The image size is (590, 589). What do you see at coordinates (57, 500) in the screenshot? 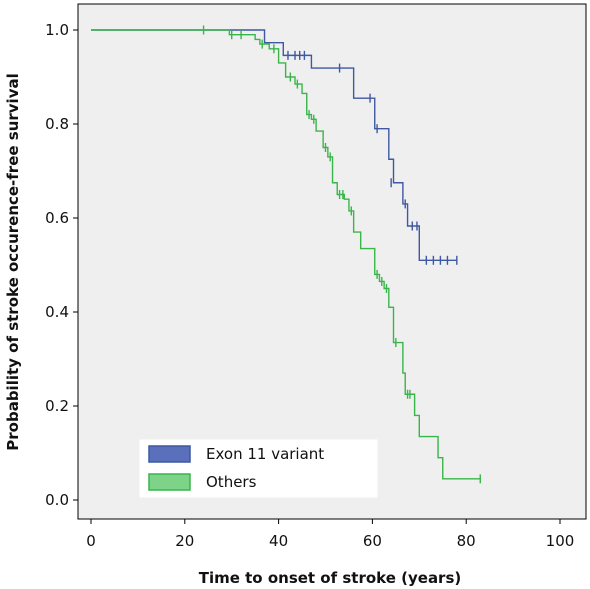
I see `y-tick-label: 0.0` at bounding box center [57, 500].